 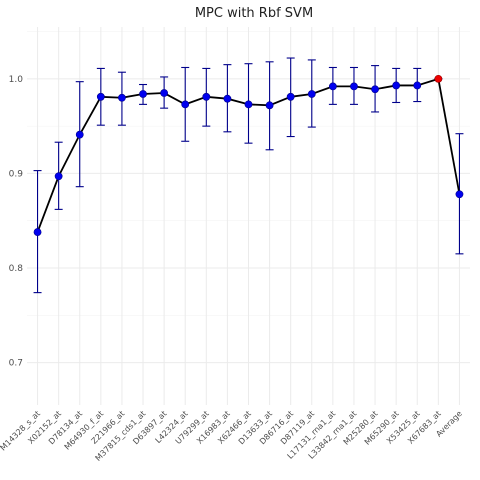 What do you see at coordinates (16, 269) in the screenshot?
I see `y-tick-label: 0.8` at bounding box center [16, 269].